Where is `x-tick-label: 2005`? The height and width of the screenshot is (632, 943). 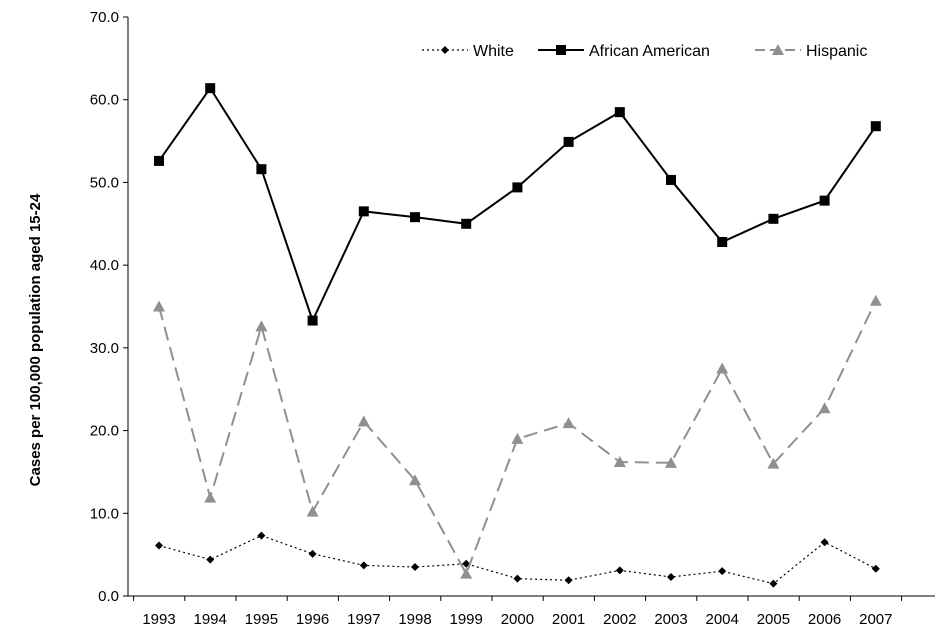
x-tick-label: 2005 is located at coordinates (773, 619).